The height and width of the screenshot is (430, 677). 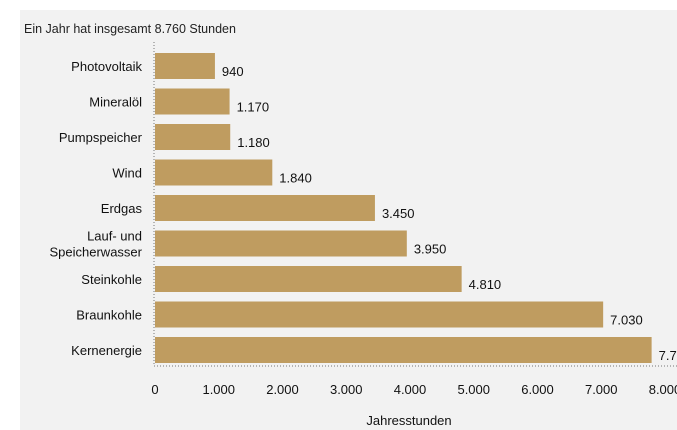 I want to click on category-label-1: Mineralöl, so click(x=115, y=102).